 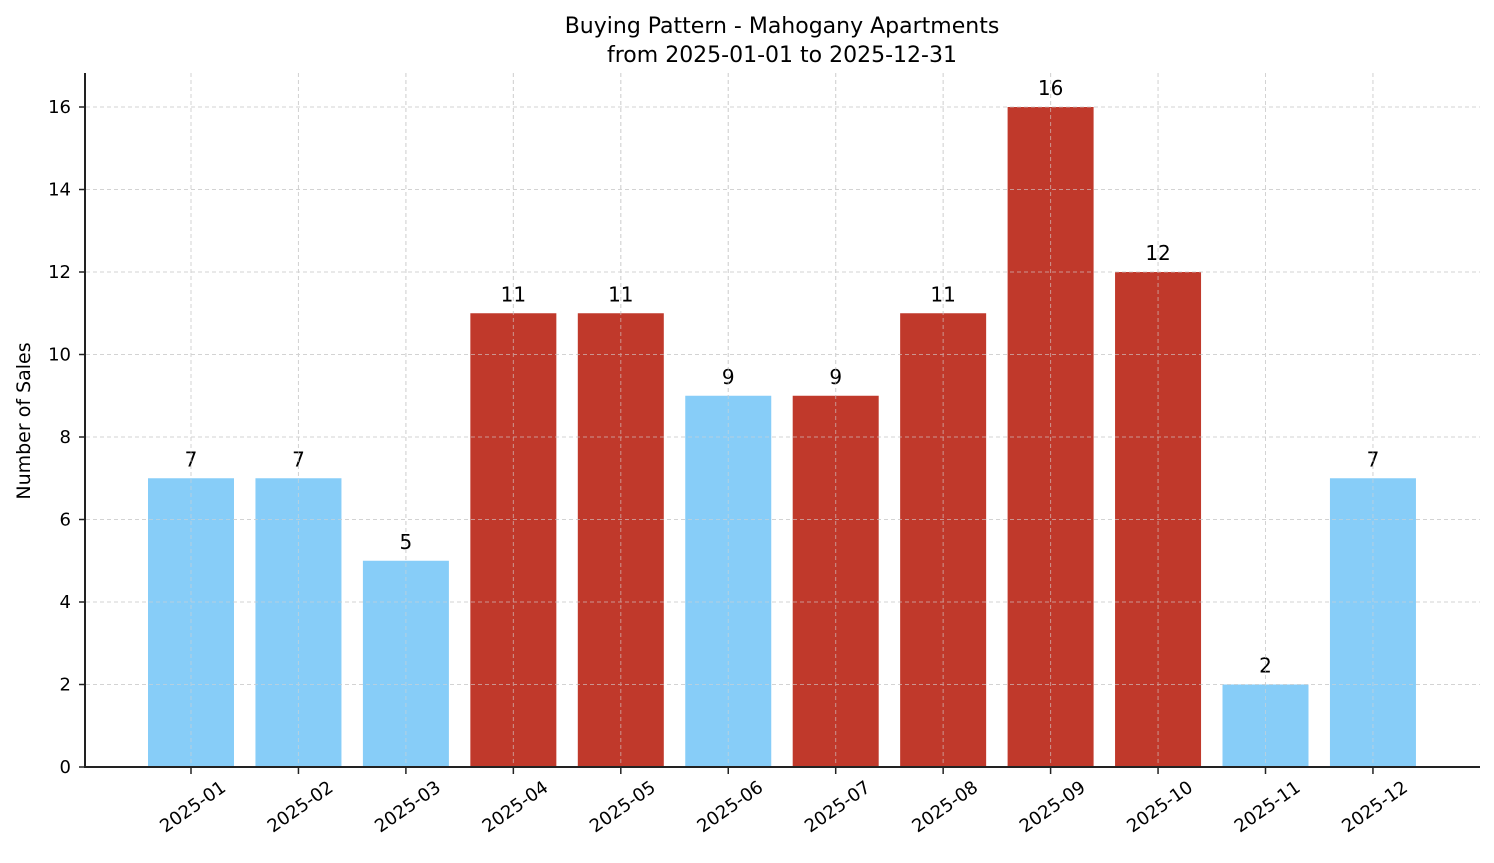 I want to click on y-tick-label: 14, so click(x=59, y=190).